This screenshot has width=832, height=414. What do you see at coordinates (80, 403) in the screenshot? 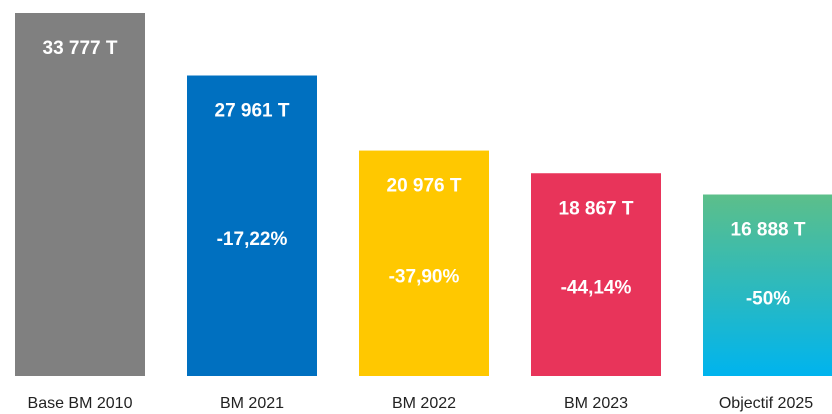
I see `x-tick-label: Base BM 2010` at bounding box center [80, 403].